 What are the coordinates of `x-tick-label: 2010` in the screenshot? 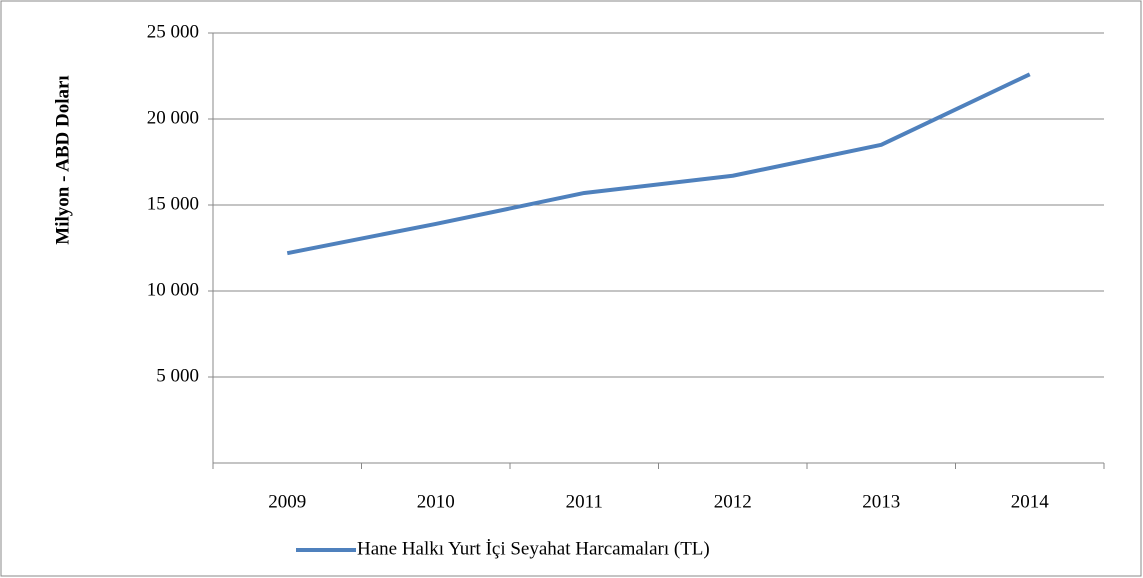 It's located at (436, 501).